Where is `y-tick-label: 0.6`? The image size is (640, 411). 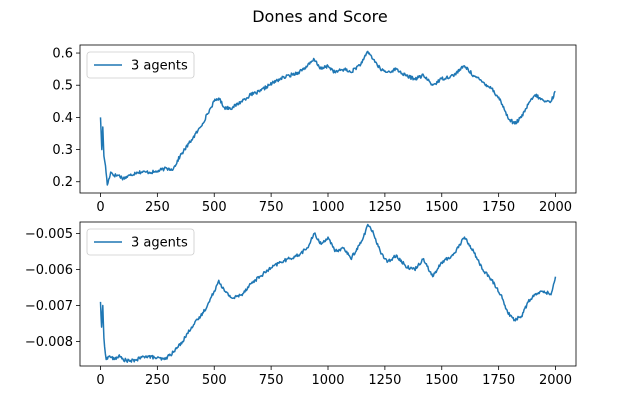 y-tick-label: 0.6 is located at coordinates (62, 54).